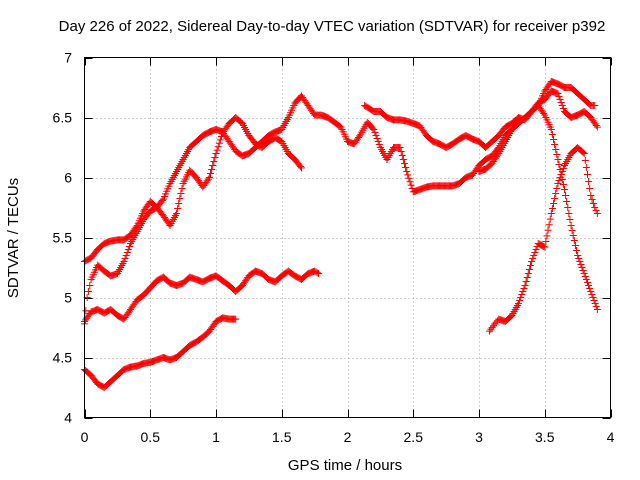 The image size is (640, 480). Describe the element at coordinates (160, 352) in the screenshot. I see `series-arc-d` at that location.